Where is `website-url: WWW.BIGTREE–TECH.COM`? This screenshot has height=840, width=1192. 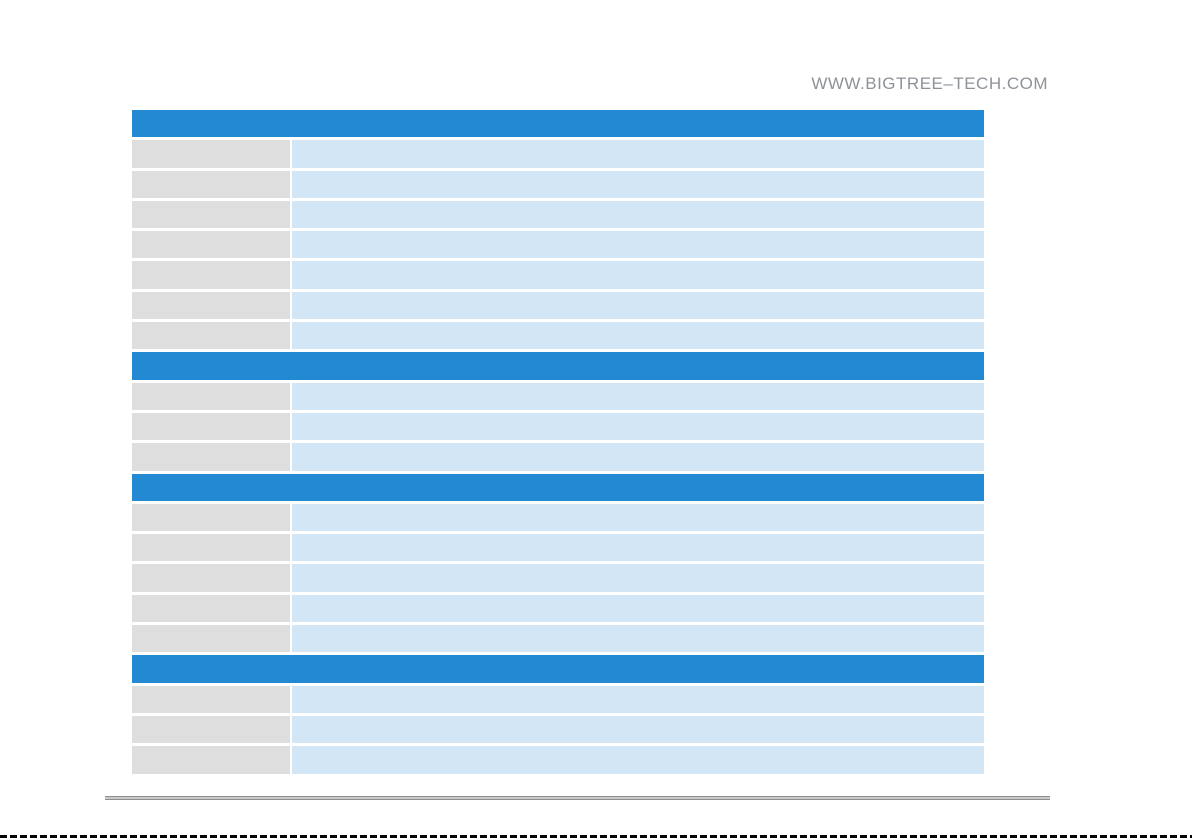
website-url: WWW.BIGTREE–TECH.COM is located at coordinates (929, 83).